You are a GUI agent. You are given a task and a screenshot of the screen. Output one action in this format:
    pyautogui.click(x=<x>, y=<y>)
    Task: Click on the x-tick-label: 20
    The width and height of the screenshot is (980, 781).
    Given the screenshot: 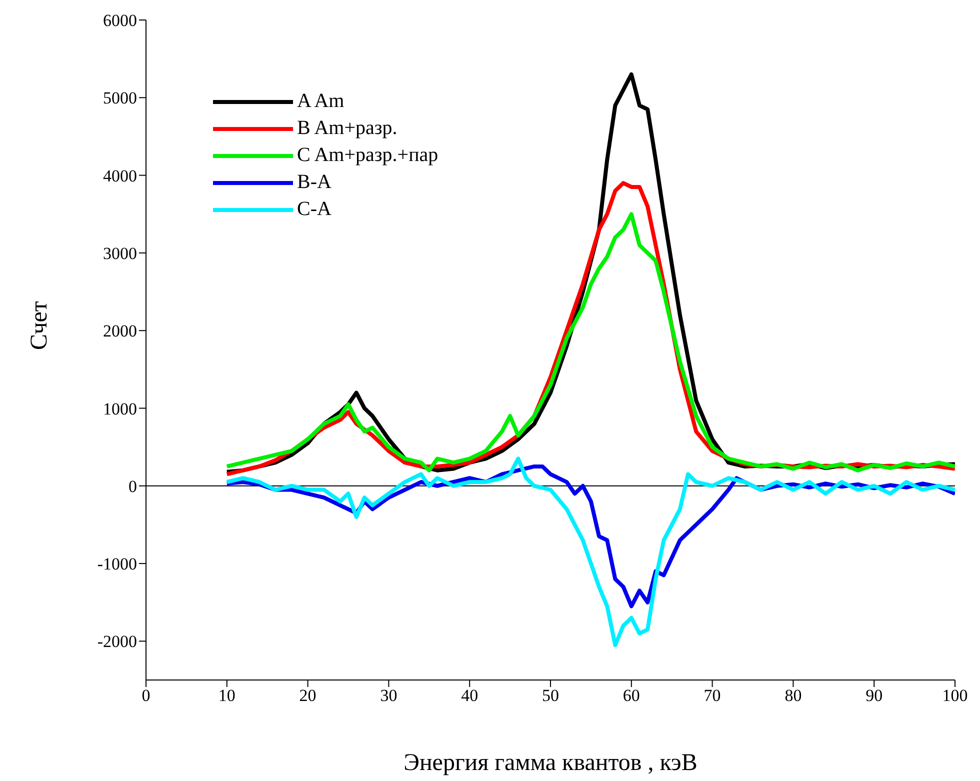 What is the action you would take?
    pyautogui.click(x=307, y=696)
    